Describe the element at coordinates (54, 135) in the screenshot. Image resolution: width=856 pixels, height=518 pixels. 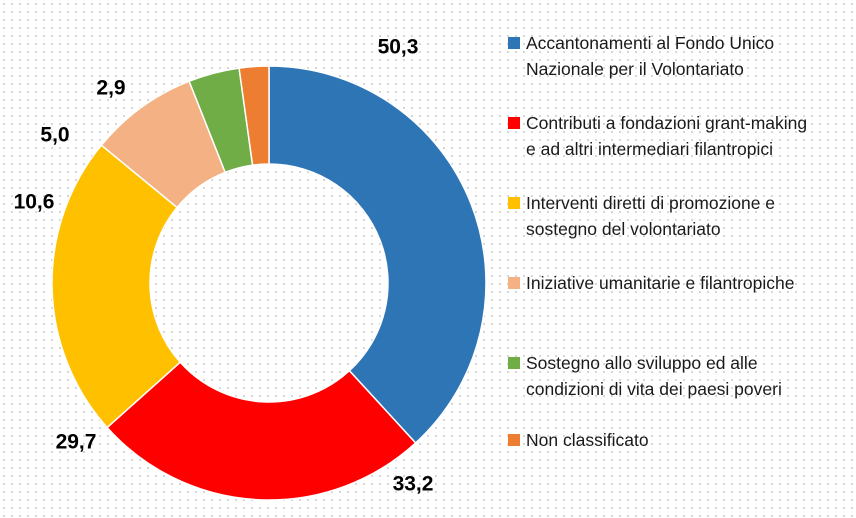
I see `data-label-5: 5,0` at that location.